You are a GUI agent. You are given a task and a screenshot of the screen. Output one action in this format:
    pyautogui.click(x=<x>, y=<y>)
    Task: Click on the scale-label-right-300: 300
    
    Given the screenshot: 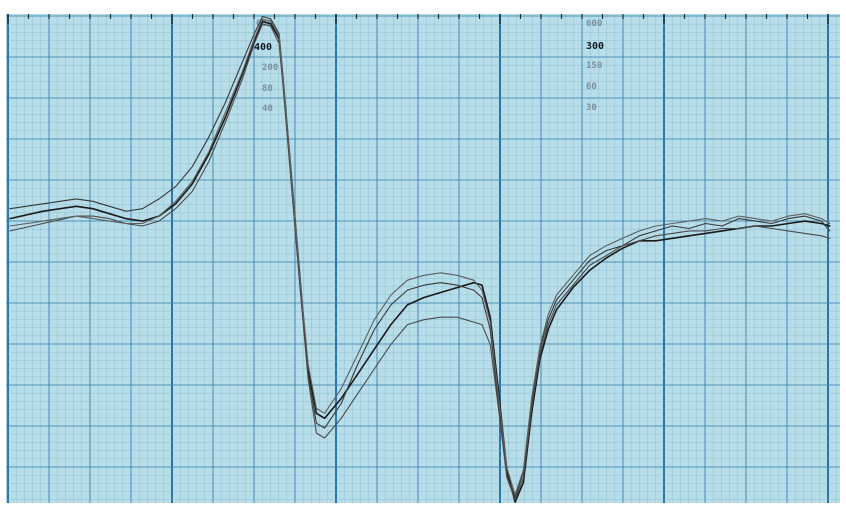 What is the action you would take?
    pyautogui.click(x=595, y=46)
    